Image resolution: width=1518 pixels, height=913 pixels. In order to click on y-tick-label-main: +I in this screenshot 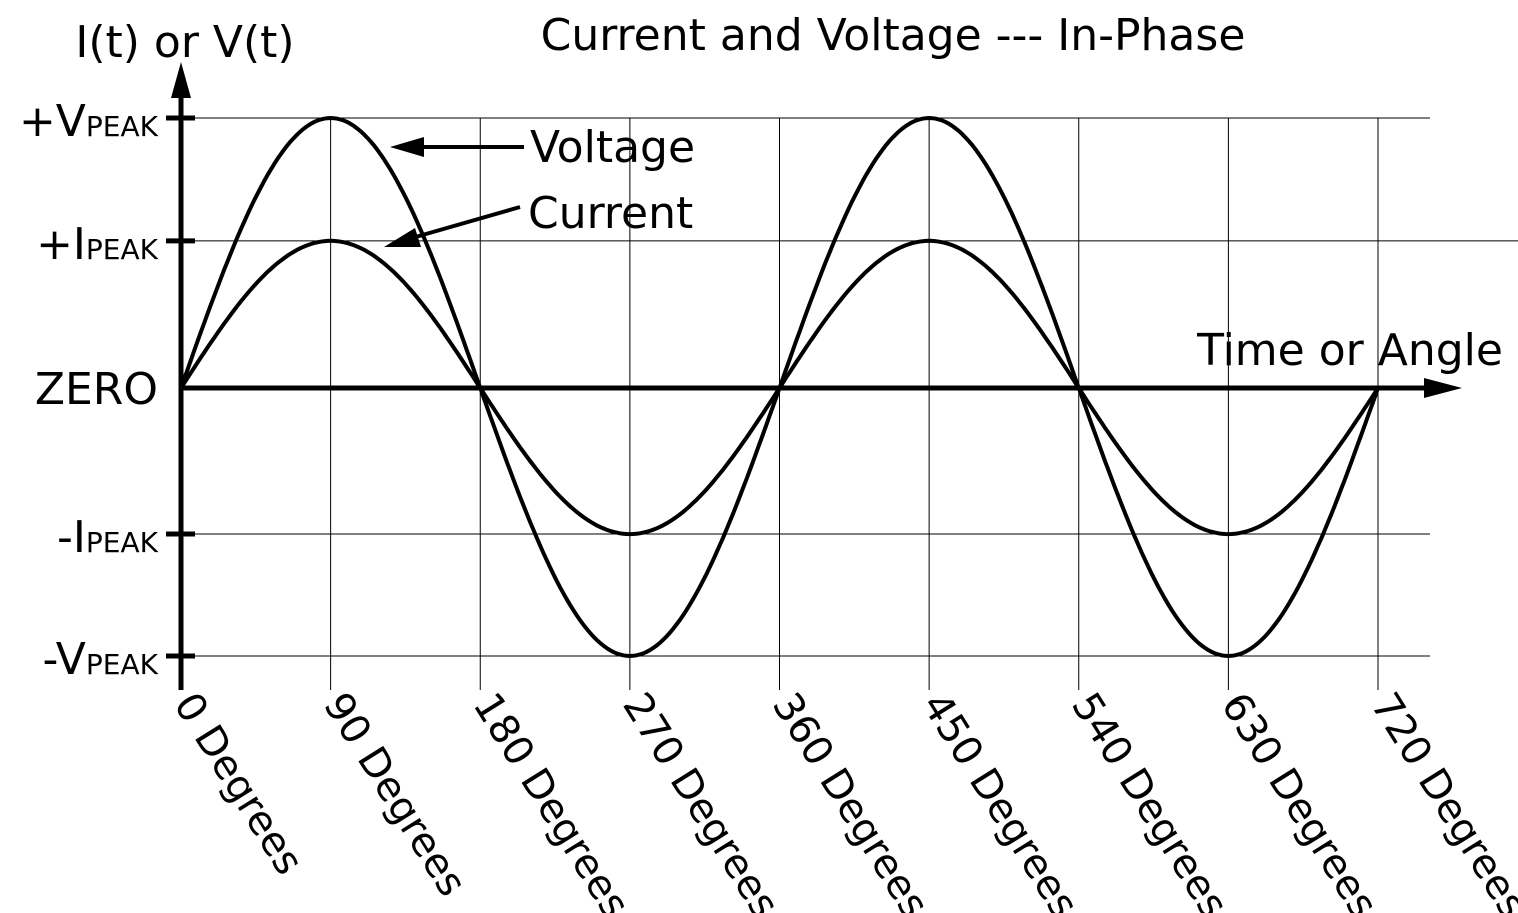, I will do `click(61, 244)`.